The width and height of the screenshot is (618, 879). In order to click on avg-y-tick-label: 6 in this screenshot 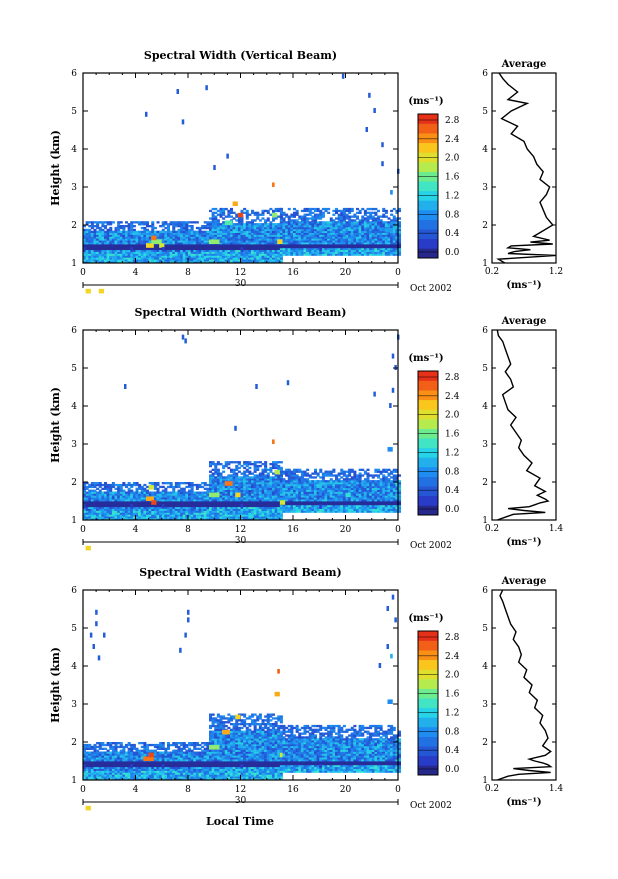, I will do `click(485, 74)`.